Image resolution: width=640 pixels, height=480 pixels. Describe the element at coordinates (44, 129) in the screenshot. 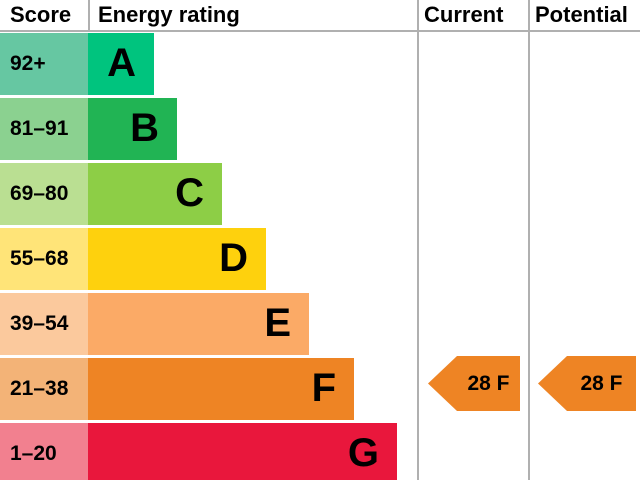

I see `score-range-b: 81–91` at that location.